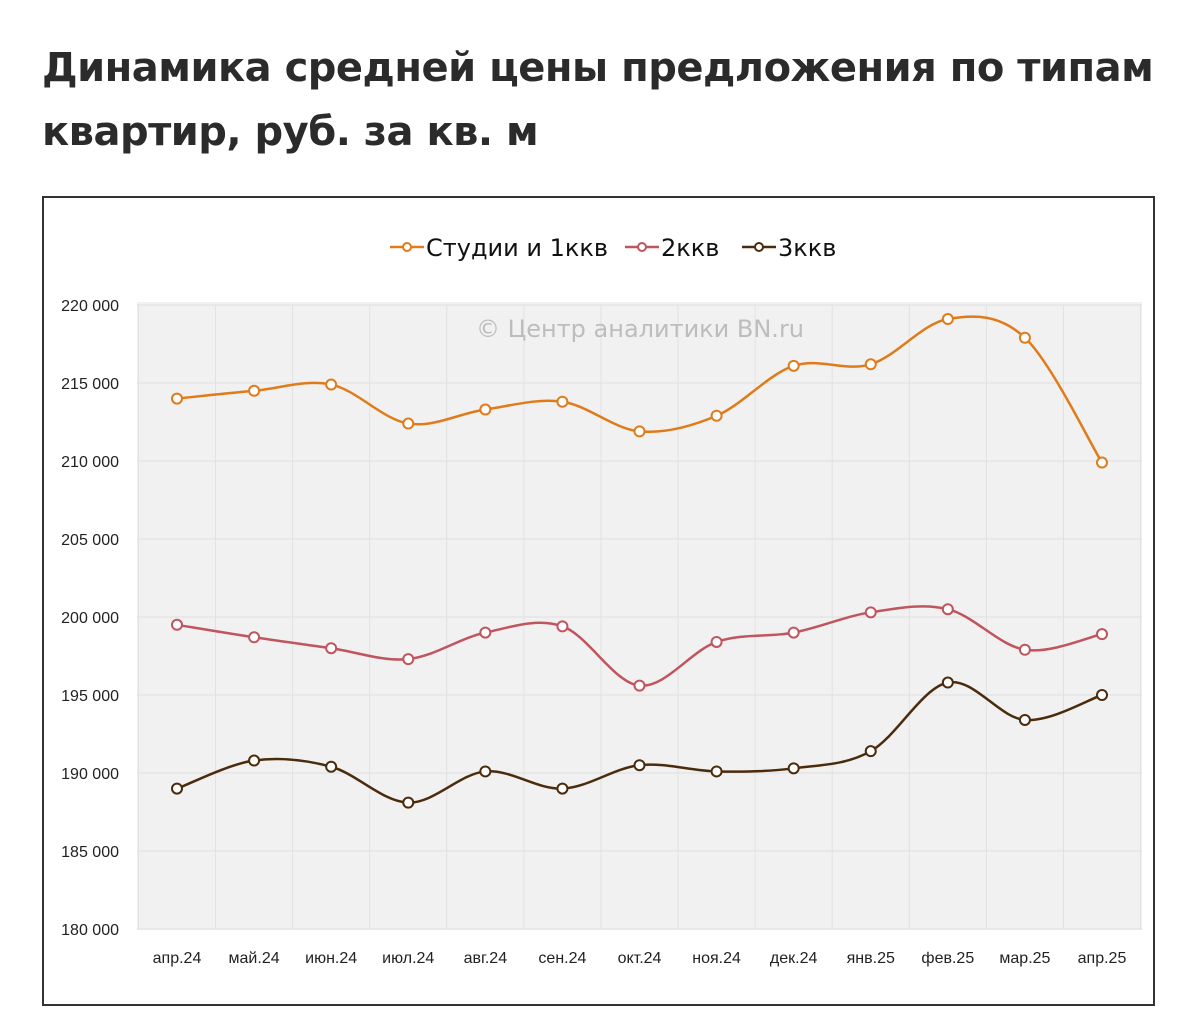 The height and width of the screenshot is (1029, 1200). What do you see at coordinates (408, 958) in the screenshot?
I see `x-tick-label: июл.24` at bounding box center [408, 958].